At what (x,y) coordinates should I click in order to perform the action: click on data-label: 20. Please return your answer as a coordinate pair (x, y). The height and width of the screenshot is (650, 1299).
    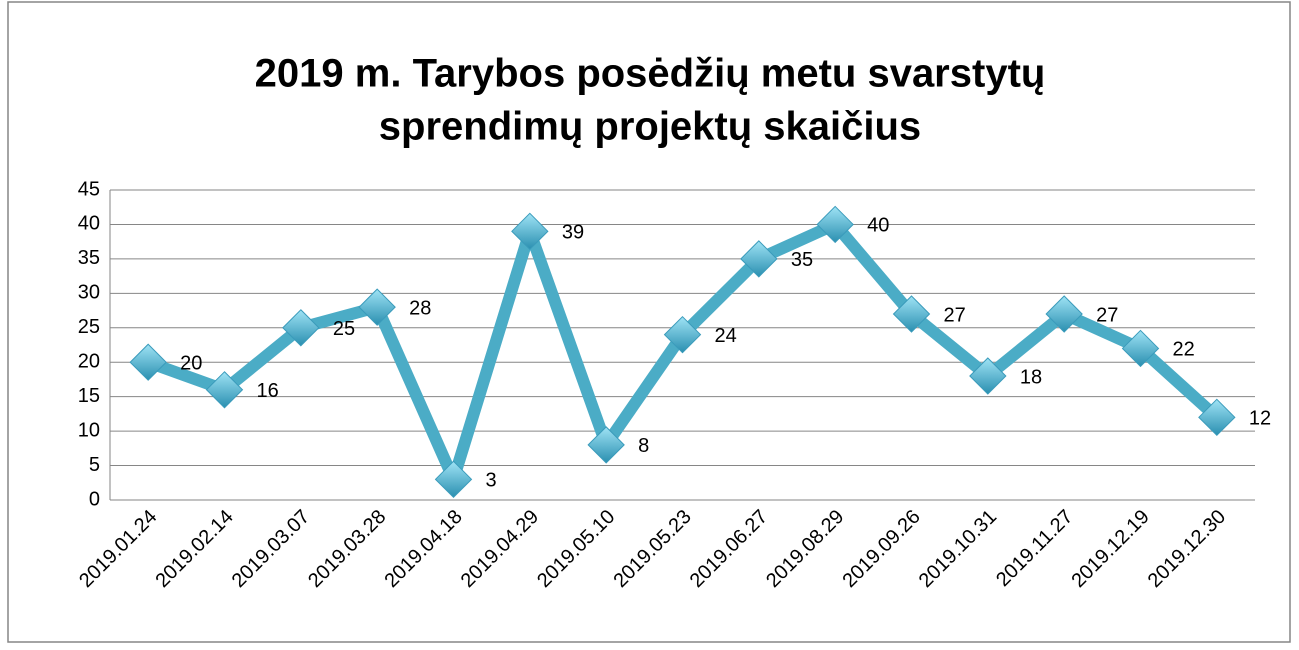
    Looking at the image, I should click on (191, 364).